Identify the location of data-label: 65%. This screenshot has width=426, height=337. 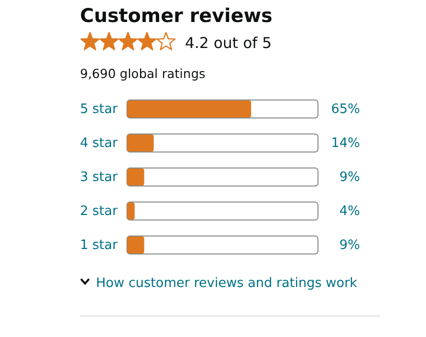
(345, 109).